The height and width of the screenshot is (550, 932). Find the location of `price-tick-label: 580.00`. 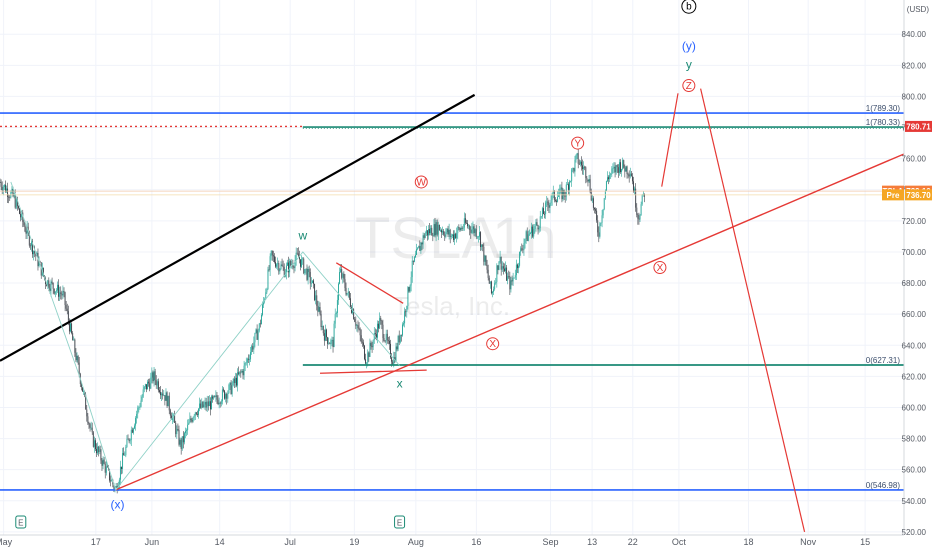

price-tick-label: 580.00 is located at coordinates (914, 439).